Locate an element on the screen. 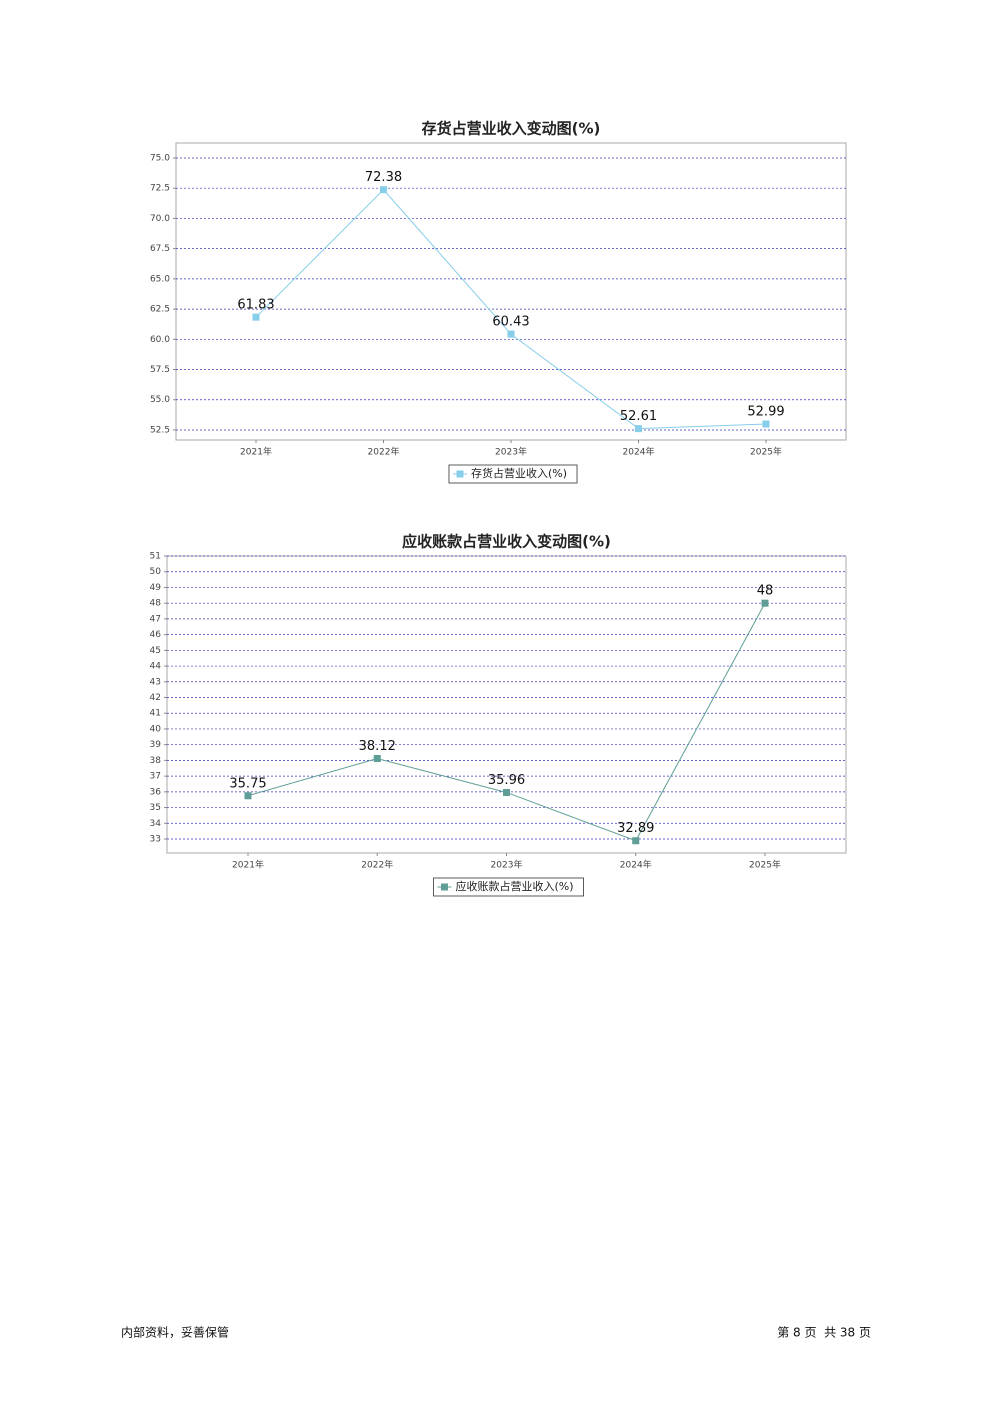 This screenshot has width=992, height=1407. y-tick-label: 33 is located at coordinates (155, 840).